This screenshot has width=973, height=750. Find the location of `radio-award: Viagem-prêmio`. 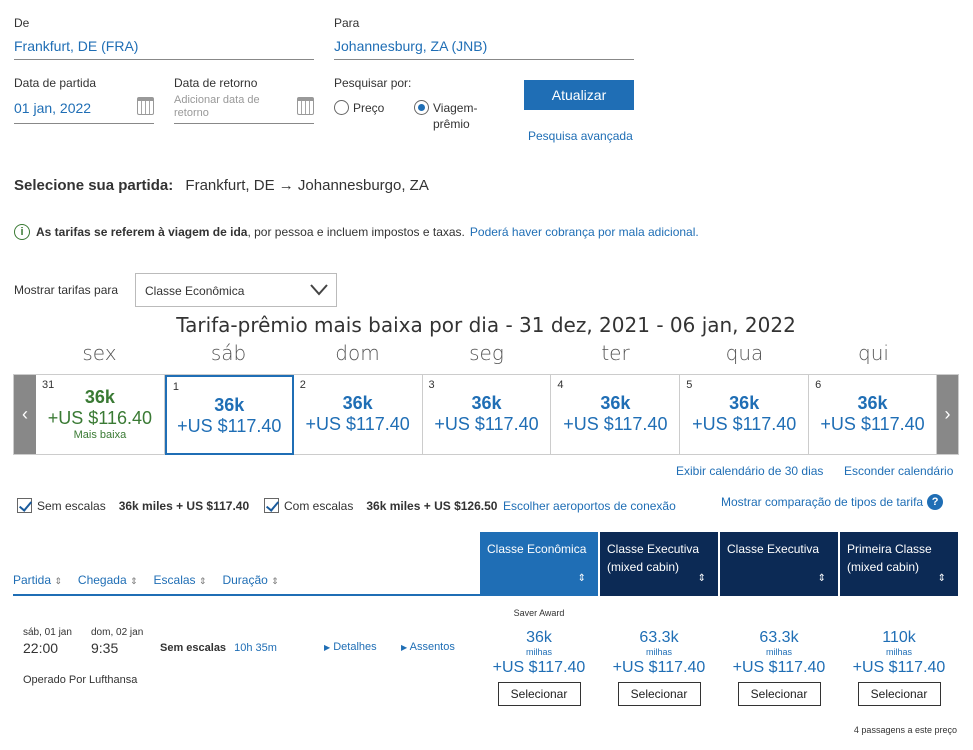

radio-award: Viagem-prêmio is located at coordinates (448, 116).